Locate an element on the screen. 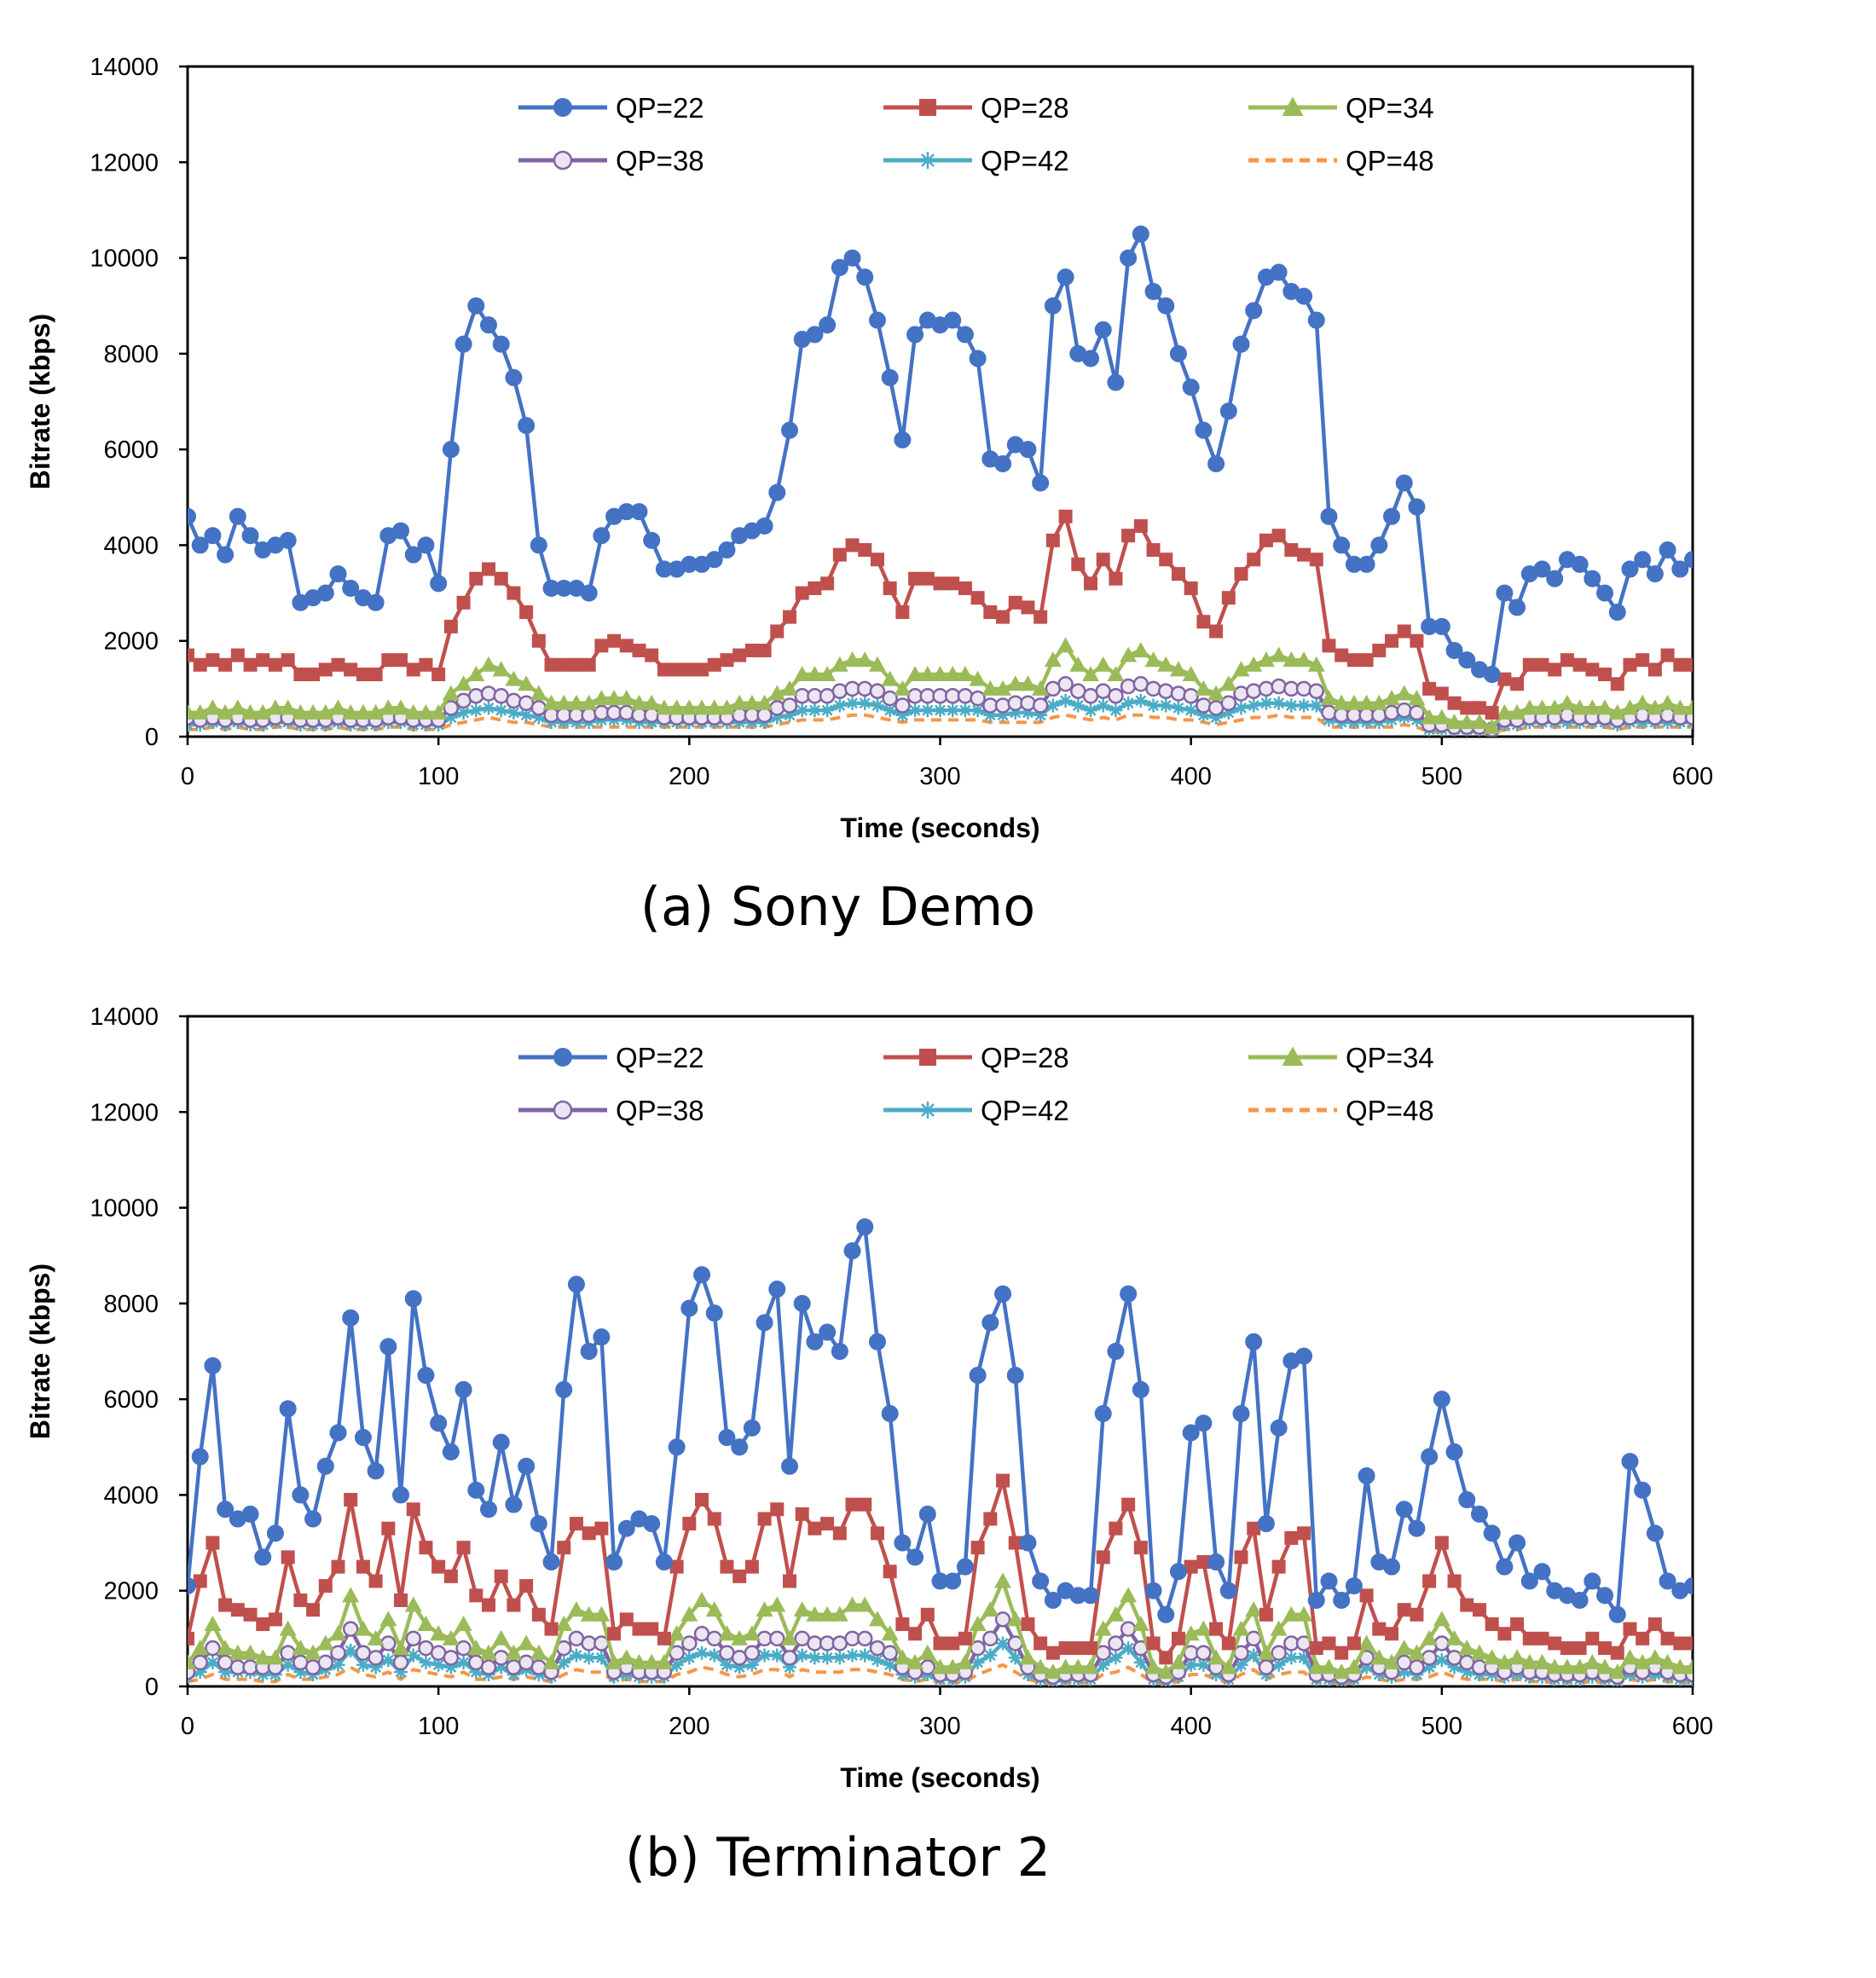 The height and width of the screenshot is (1978, 1876). panel-caption-1: (a) Sony Demo is located at coordinates (837, 907).